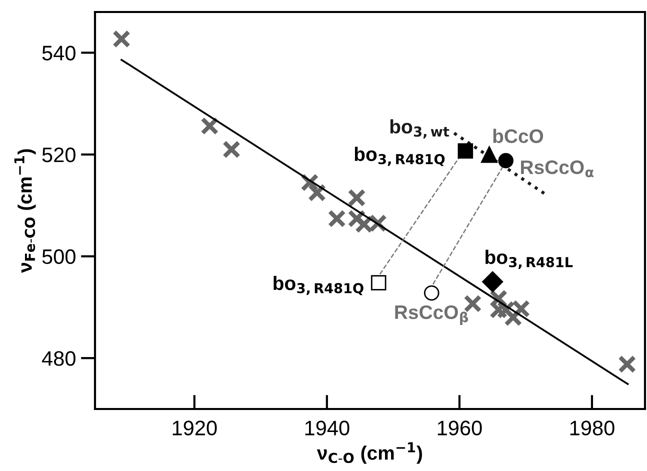  What do you see at coordinates (420, 128) in the screenshot?
I see `series-label: bo$_{3,wt}$` at bounding box center [420, 128].